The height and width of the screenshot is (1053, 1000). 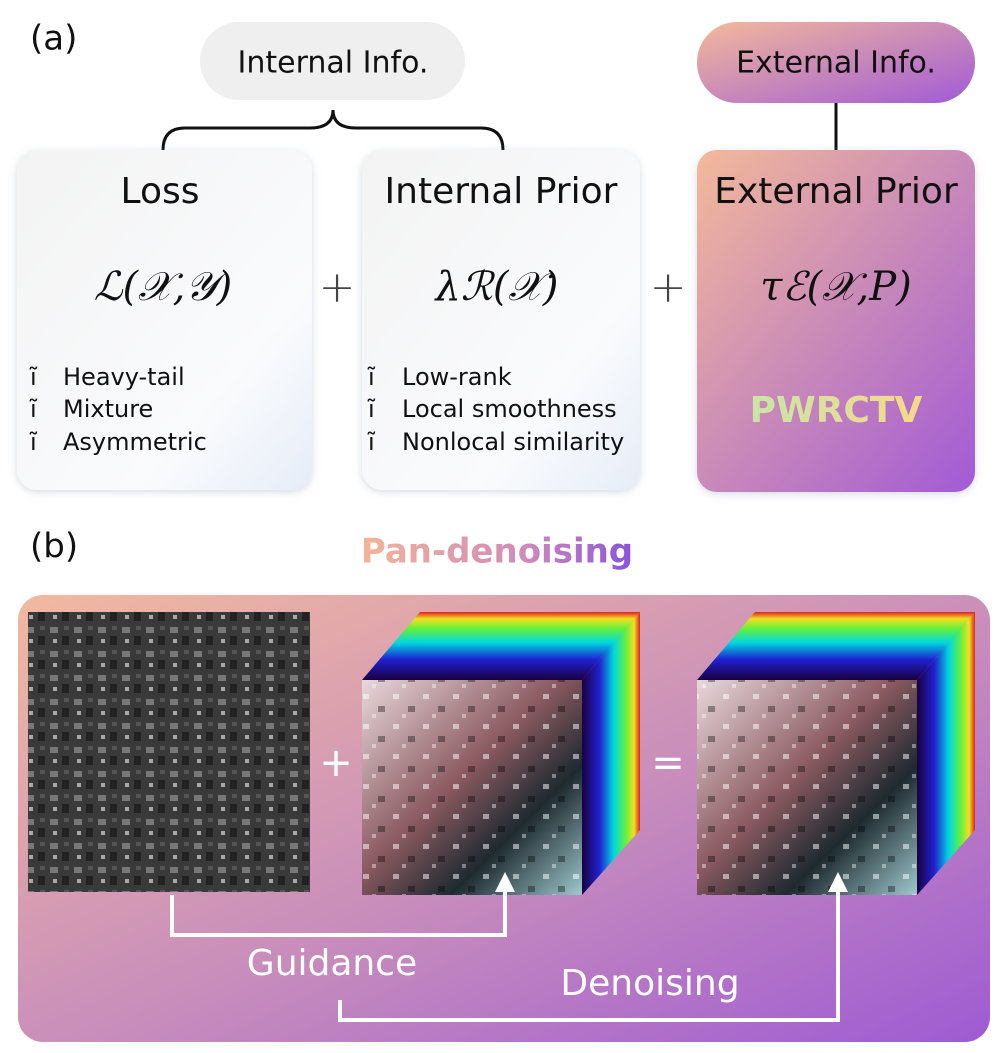 What do you see at coordinates (164, 320) in the screenshot?
I see `loss-box` at bounding box center [164, 320].